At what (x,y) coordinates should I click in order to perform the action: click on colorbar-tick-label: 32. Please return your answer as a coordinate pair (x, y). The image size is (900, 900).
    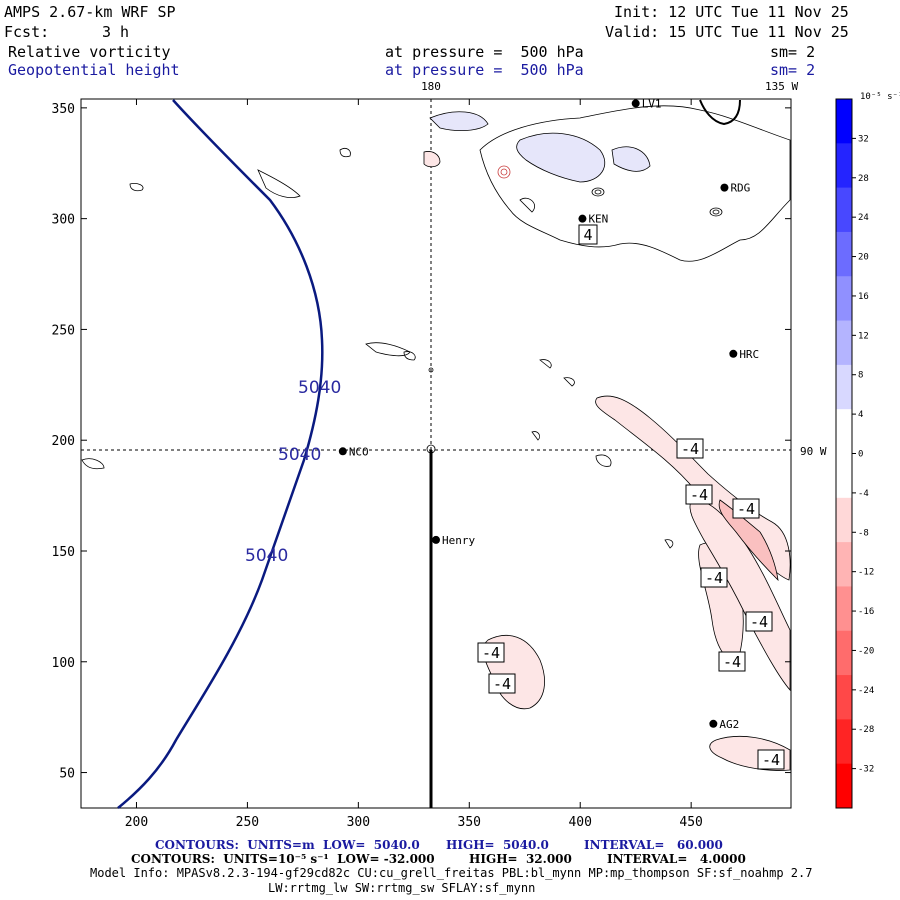
    Looking at the image, I should click on (863, 139).